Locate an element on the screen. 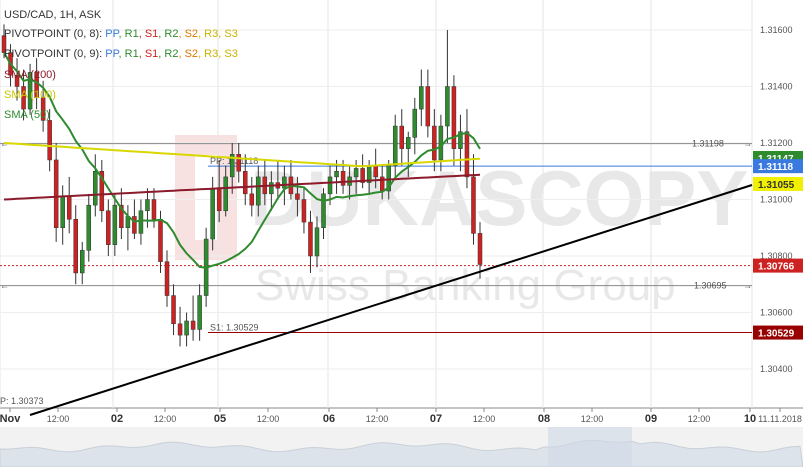 The width and height of the screenshot is (803, 467). sma200-legend: SMA (200) is located at coordinates (30, 75).